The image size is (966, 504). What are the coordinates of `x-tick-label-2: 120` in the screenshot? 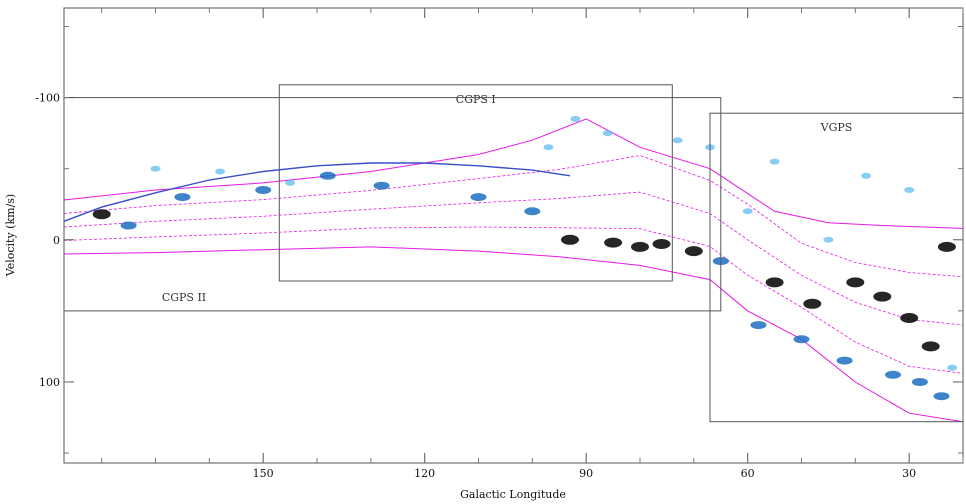 It's located at (424, 473).